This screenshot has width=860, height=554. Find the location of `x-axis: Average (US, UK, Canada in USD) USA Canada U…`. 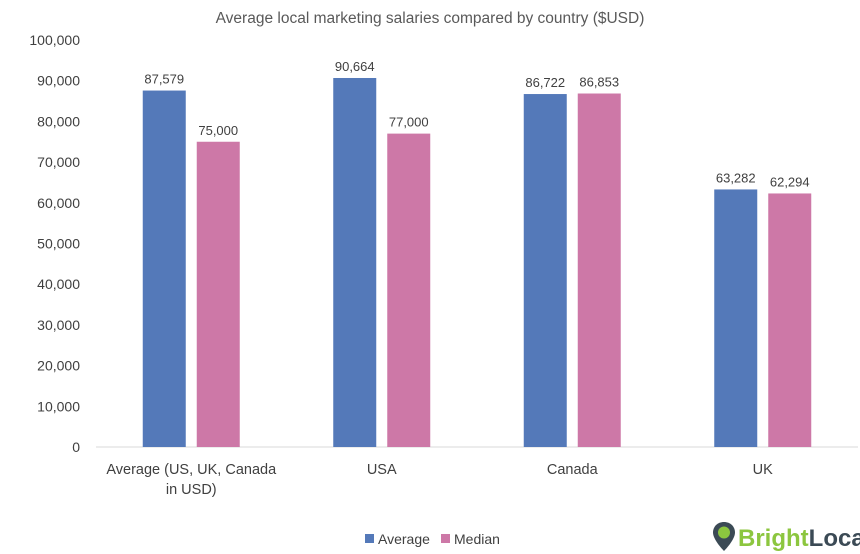

x-axis: Average (US, UK, Canada in USD) USA Canada U… is located at coordinates (439, 480).